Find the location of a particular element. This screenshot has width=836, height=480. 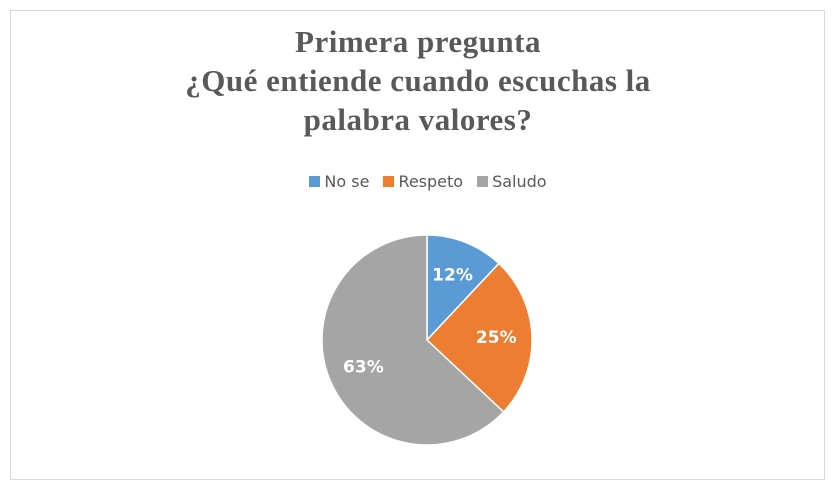

chart: 12% 25% 63% is located at coordinates (427, 340).